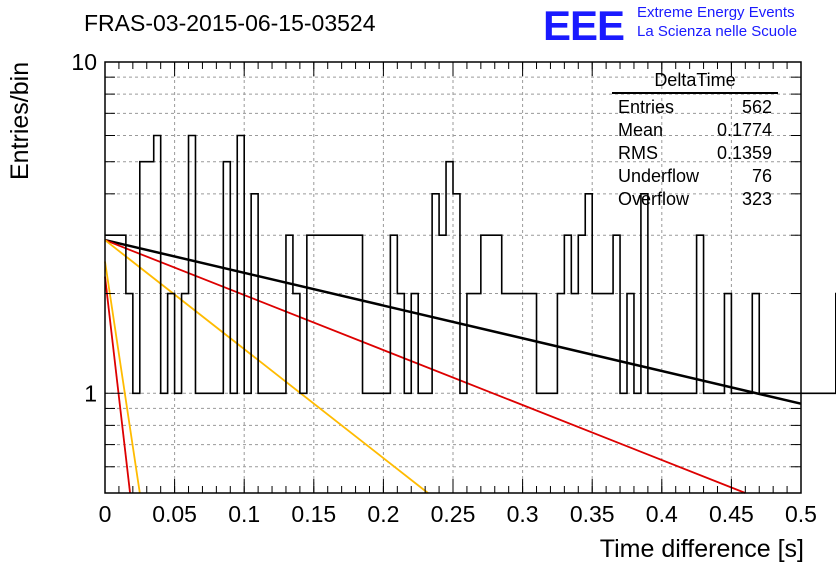 The width and height of the screenshot is (836, 572). Describe the element at coordinates (105, 514) in the screenshot. I see `x-tick-label: 0` at that location.